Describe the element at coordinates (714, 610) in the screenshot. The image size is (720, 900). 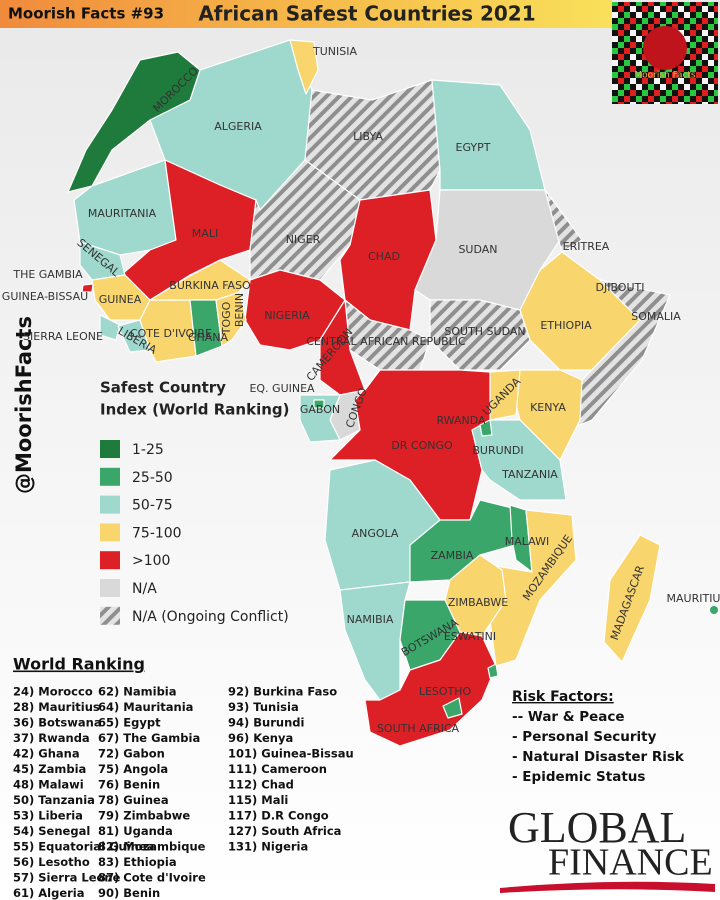
I see `island` at that location.